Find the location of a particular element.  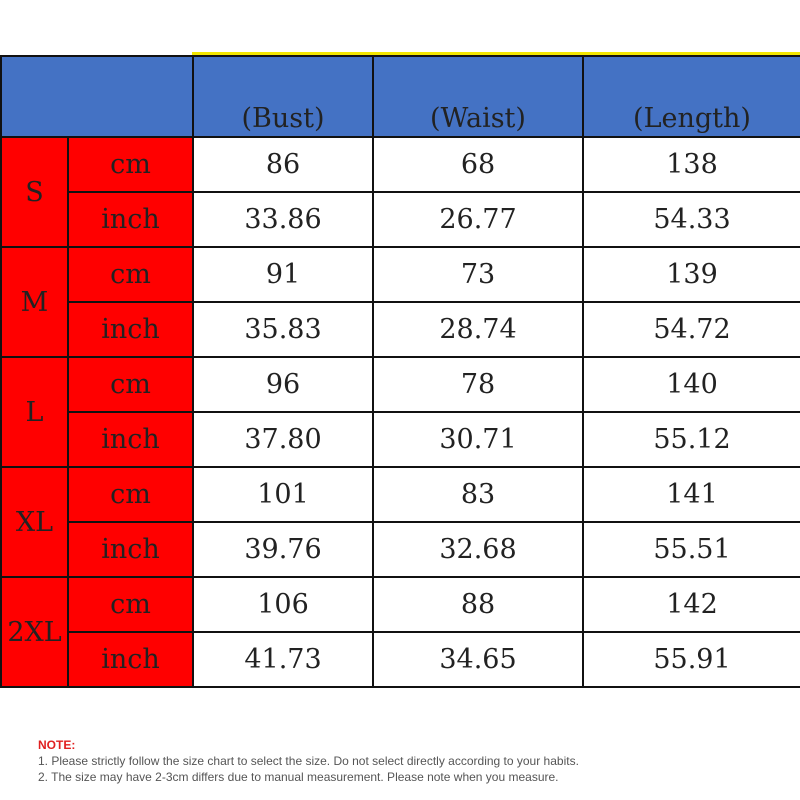

length-value: 139 is located at coordinates (691, 274).